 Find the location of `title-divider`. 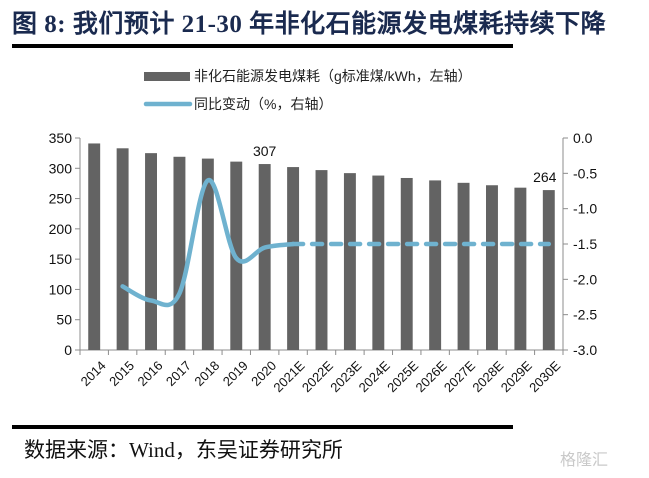

title-divider is located at coordinates (262, 46).